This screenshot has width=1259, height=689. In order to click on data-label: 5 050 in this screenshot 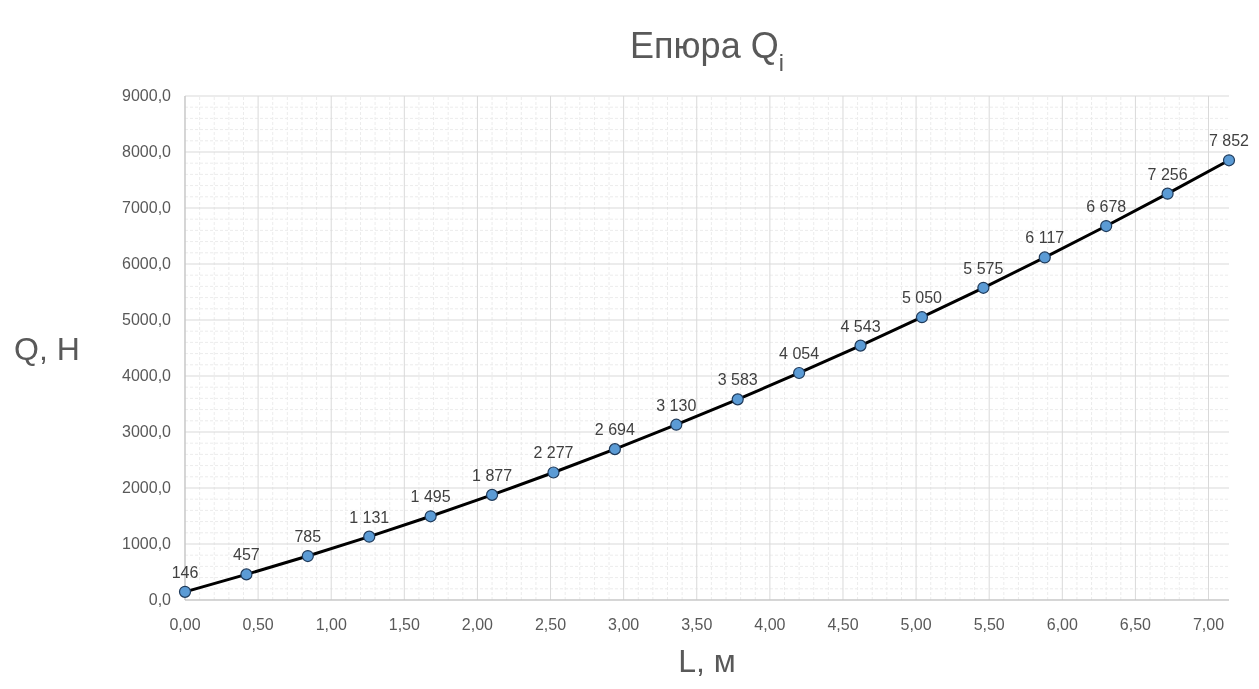, I will do `click(922, 298)`.